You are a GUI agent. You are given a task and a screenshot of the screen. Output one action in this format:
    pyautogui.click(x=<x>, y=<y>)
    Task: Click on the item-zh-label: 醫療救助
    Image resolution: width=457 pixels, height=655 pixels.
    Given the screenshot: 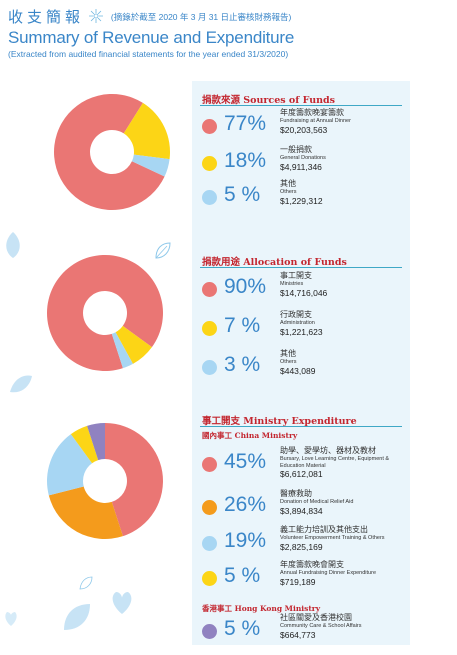 What is the action you would take?
    pyautogui.click(x=296, y=493)
    